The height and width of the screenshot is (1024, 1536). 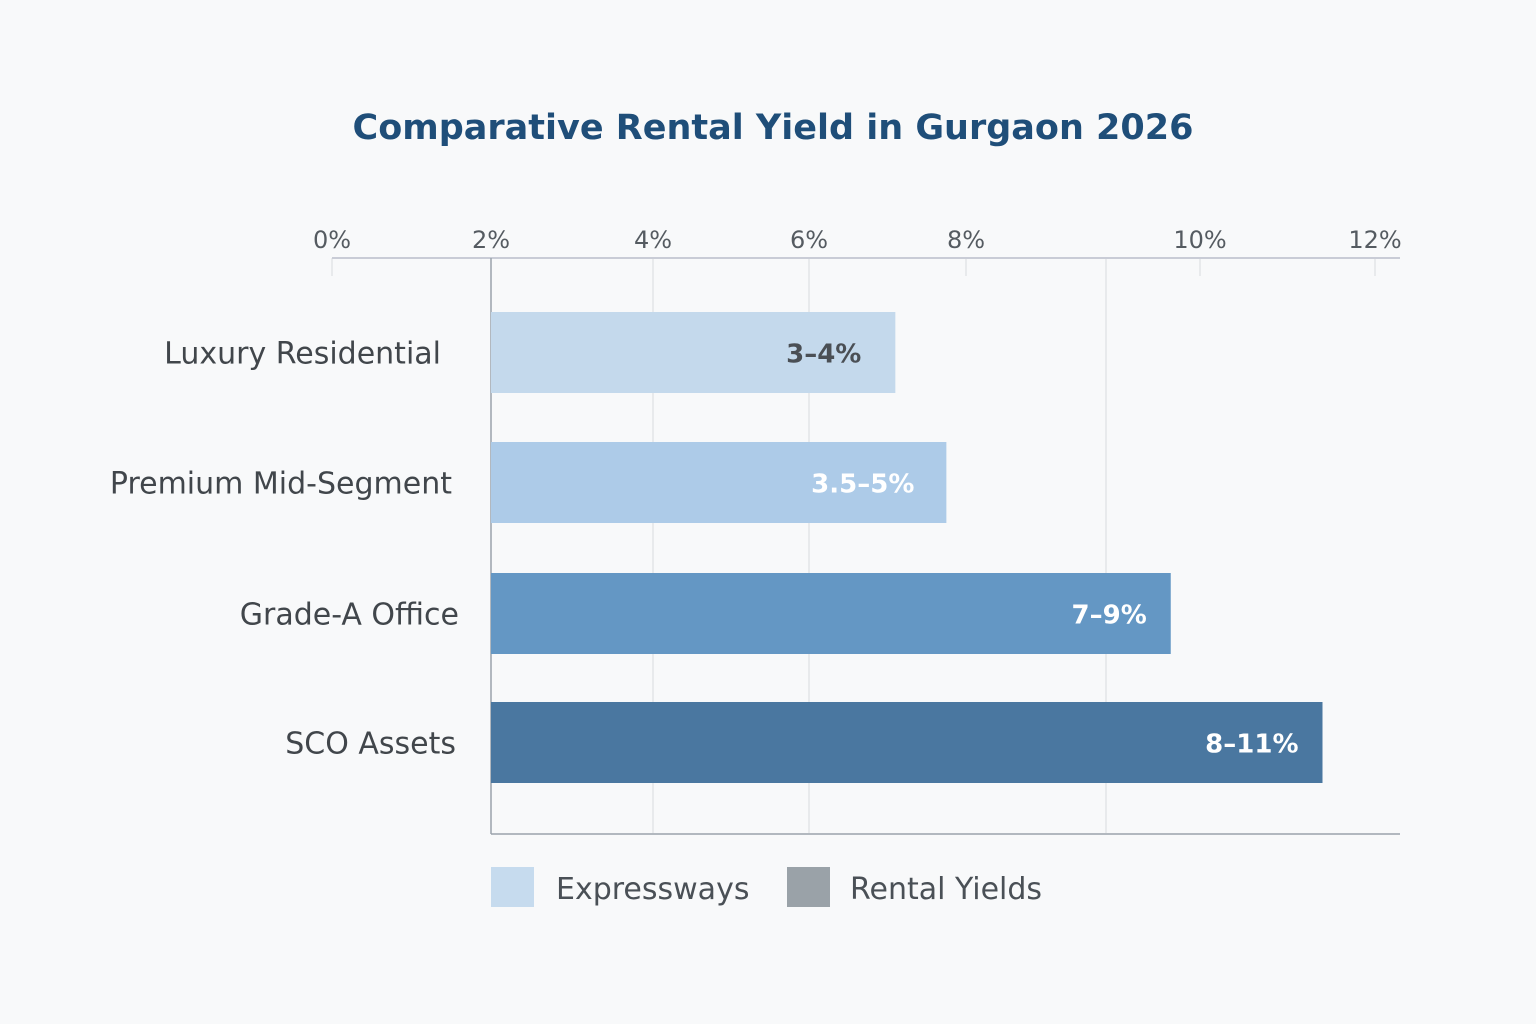 What do you see at coordinates (332, 240) in the screenshot?
I see `x-tick-label: 0%` at bounding box center [332, 240].